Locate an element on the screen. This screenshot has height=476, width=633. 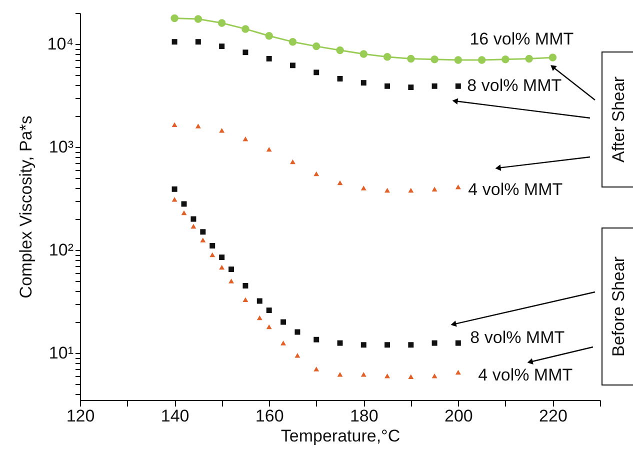
x-axis-title: Temperature,°C is located at coordinates (340, 436).